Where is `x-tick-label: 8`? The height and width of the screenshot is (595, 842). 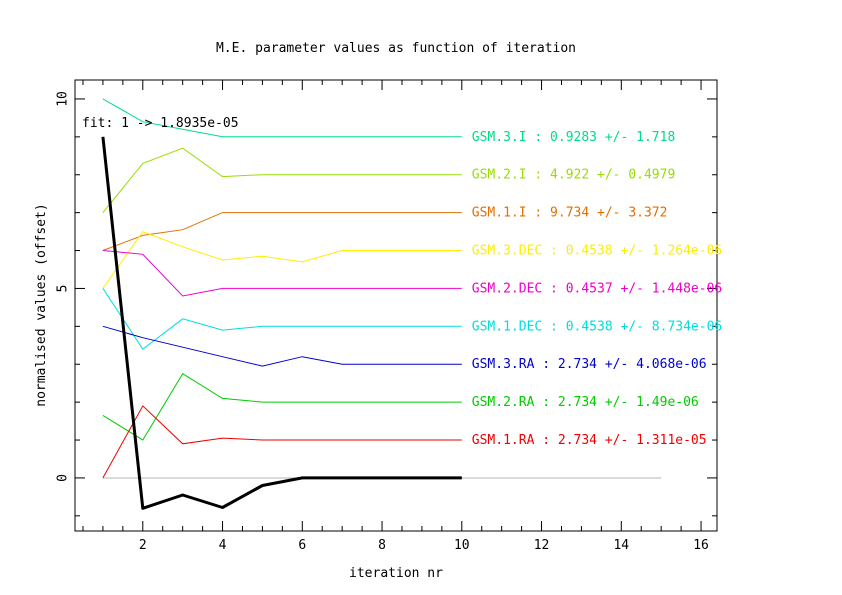
x-tick-label: 8 is located at coordinates (382, 545).